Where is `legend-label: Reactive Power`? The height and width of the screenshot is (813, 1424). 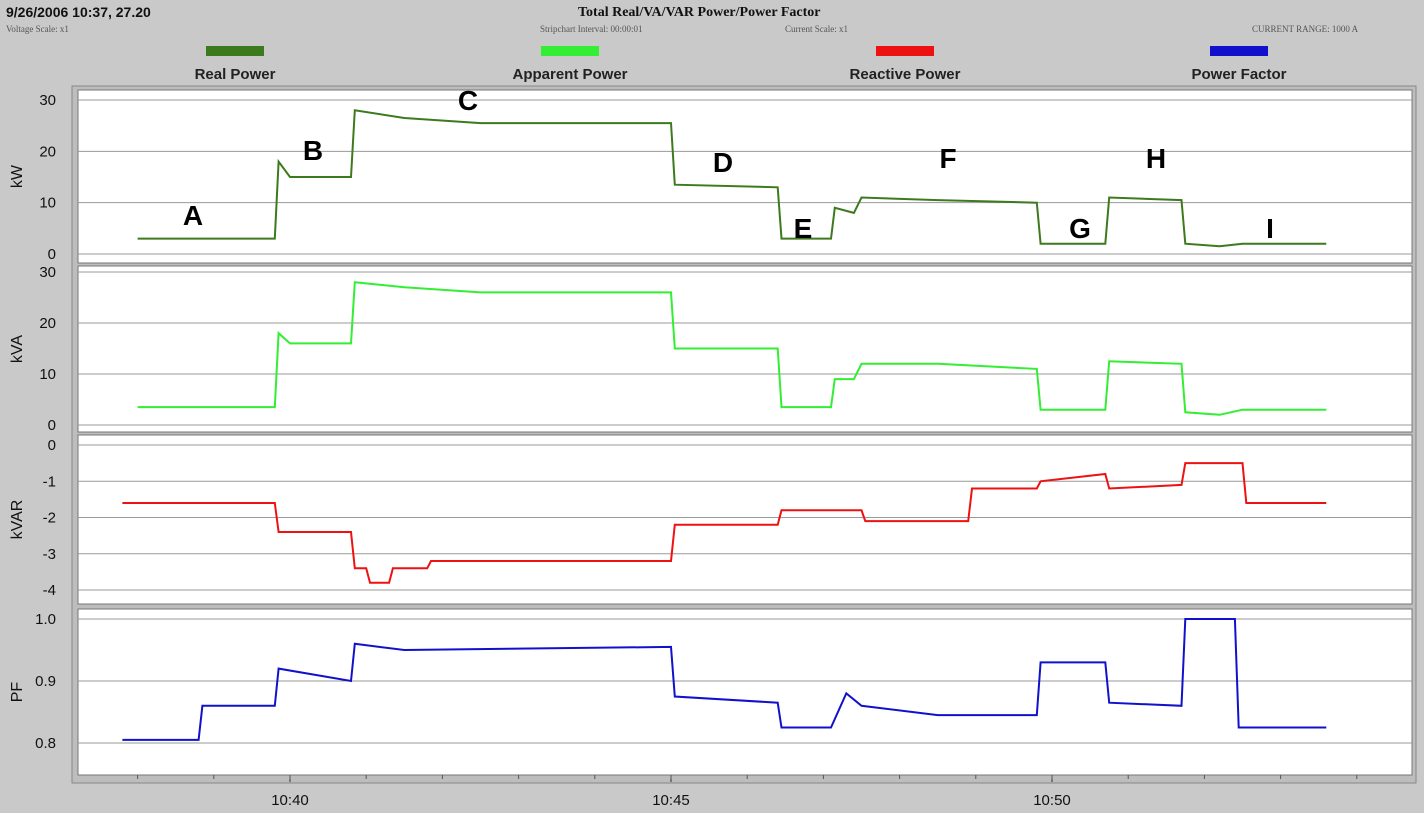
legend-label: Reactive Power is located at coordinates (905, 74).